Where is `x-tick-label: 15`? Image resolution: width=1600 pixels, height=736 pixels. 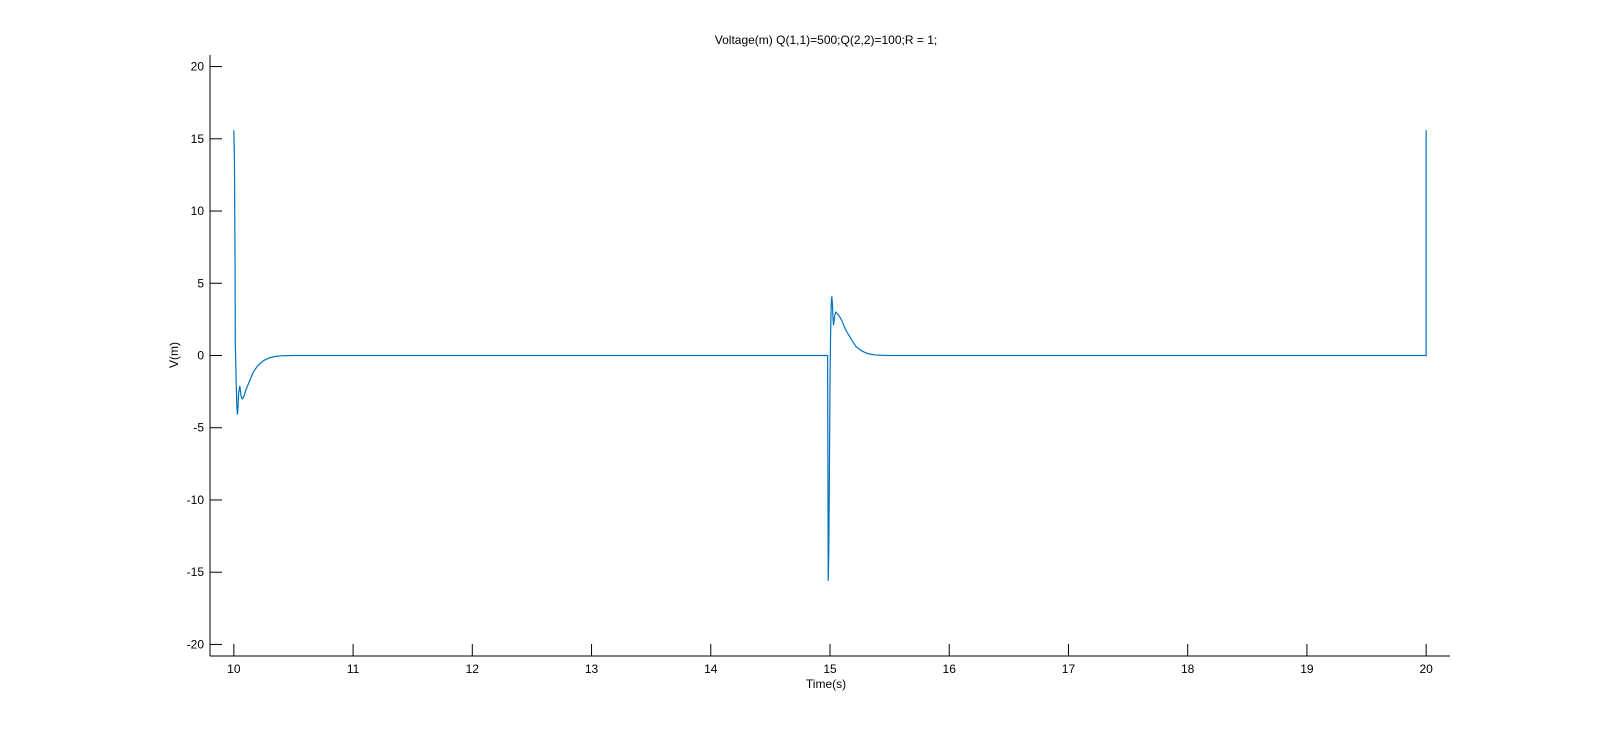
x-tick-label: 15 is located at coordinates (830, 669).